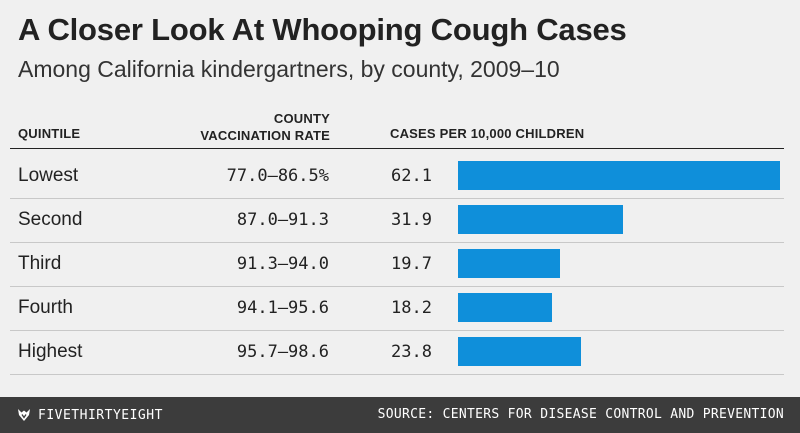  I want to click on column-header-vaccination-rate-line2: VACCINATION RATE, so click(265, 135).